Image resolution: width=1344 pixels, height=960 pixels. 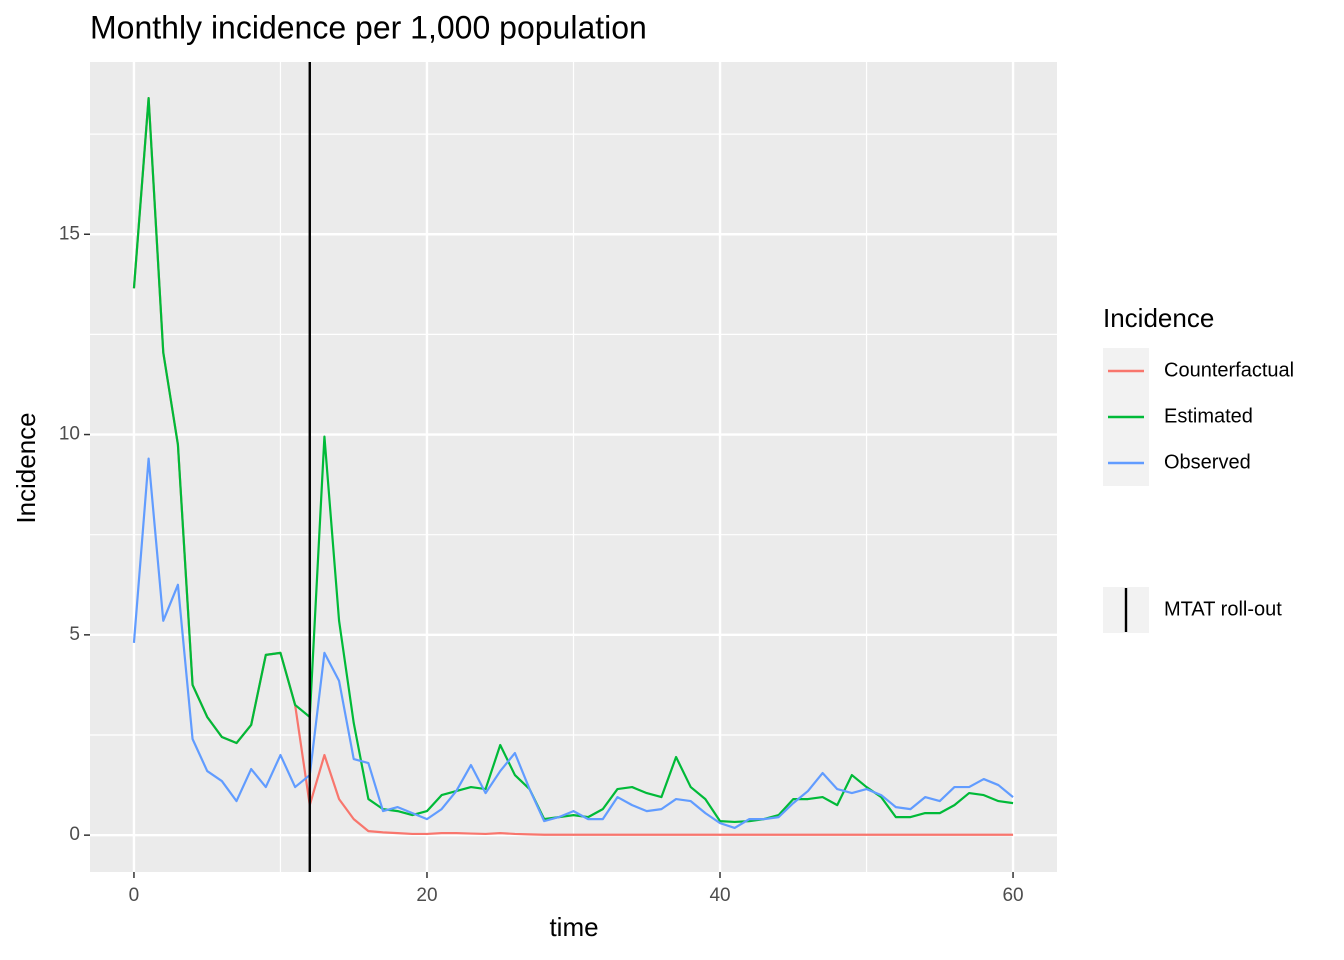 I want to click on legend-title: Incidence, so click(x=1158, y=318).